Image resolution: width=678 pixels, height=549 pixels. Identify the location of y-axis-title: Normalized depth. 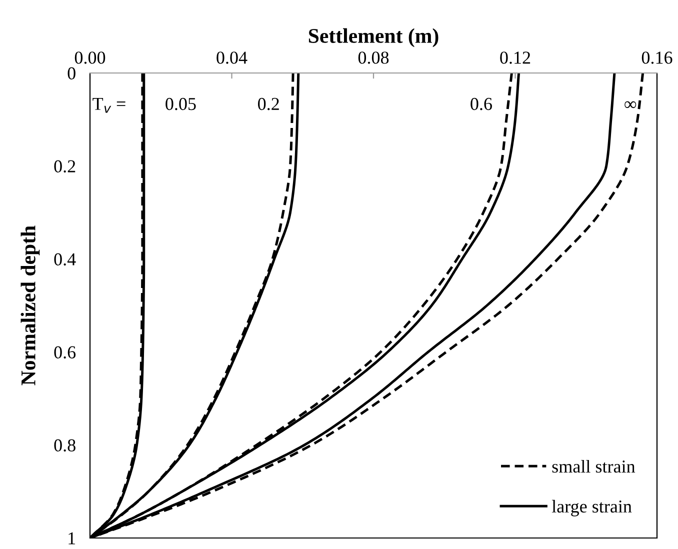
(30, 306).